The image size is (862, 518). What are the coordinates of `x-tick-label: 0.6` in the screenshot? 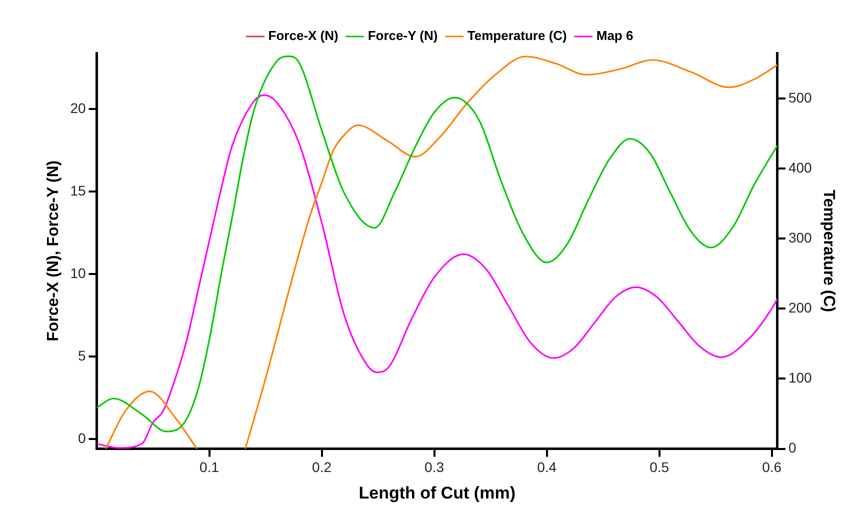 It's located at (772, 467).